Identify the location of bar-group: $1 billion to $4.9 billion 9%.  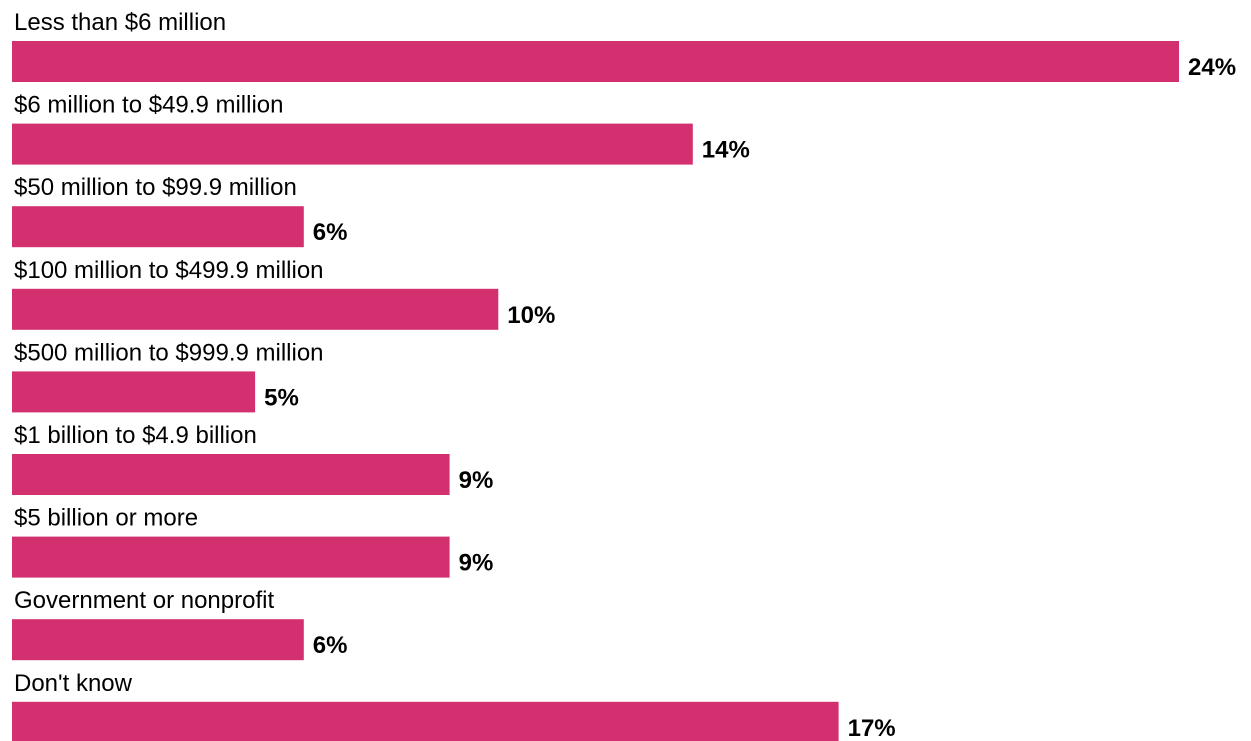
(252, 458).